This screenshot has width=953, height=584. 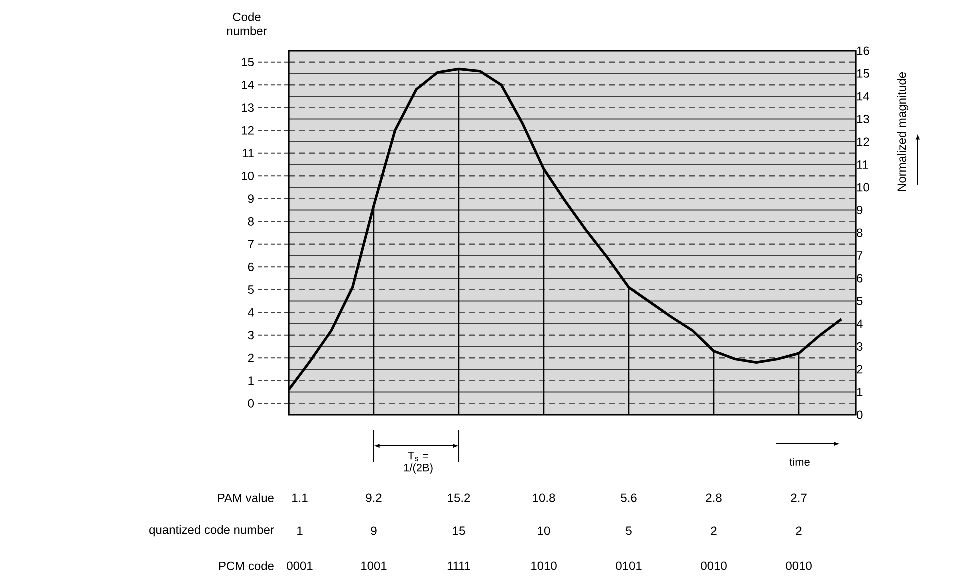 What do you see at coordinates (629, 498) in the screenshot?
I see `text: 5.6` at bounding box center [629, 498].